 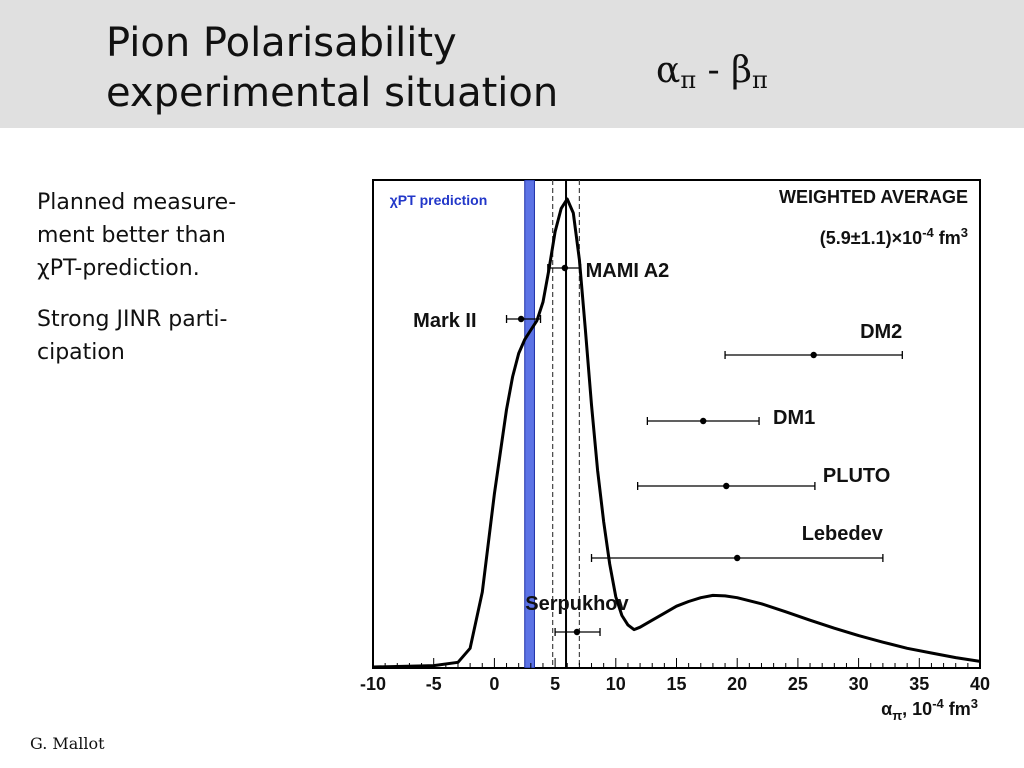 I want to click on formula-alpha-subscript: π, so click(x=688, y=80).